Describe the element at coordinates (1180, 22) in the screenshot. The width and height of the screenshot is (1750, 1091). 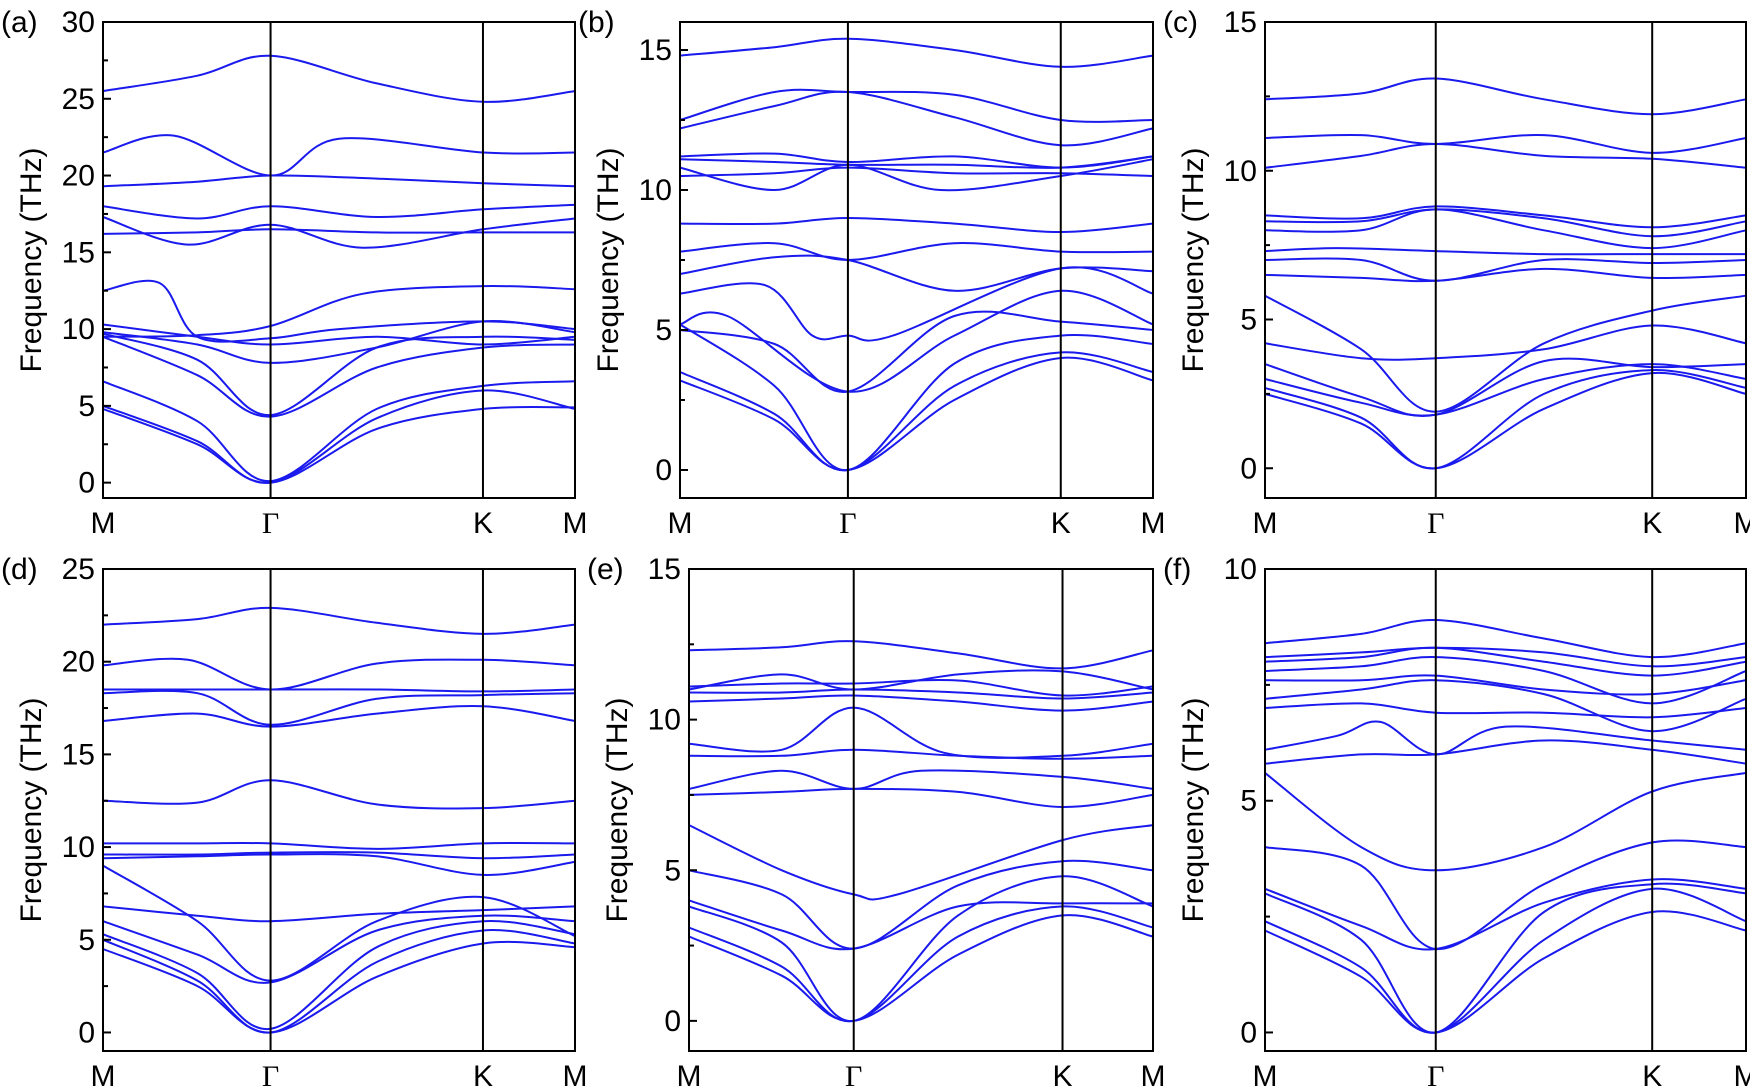
I see `panel-label: (c)` at that location.